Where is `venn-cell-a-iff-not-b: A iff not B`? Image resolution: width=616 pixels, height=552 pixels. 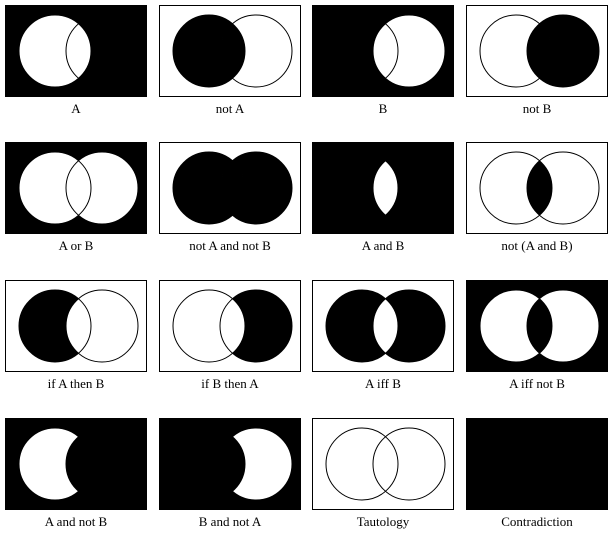 venn-cell-a-iff-not-b: A iff not B is located at coordinates (537, 335).